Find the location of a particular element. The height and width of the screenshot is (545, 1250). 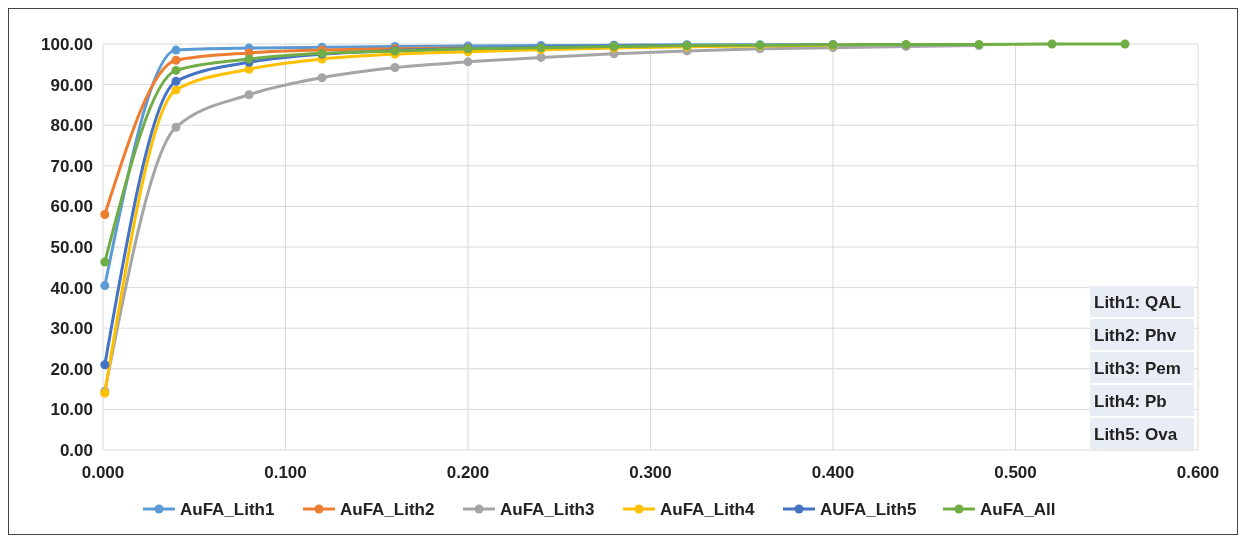

x-tick-label: 0.300 is located at coordinates (650, 472).